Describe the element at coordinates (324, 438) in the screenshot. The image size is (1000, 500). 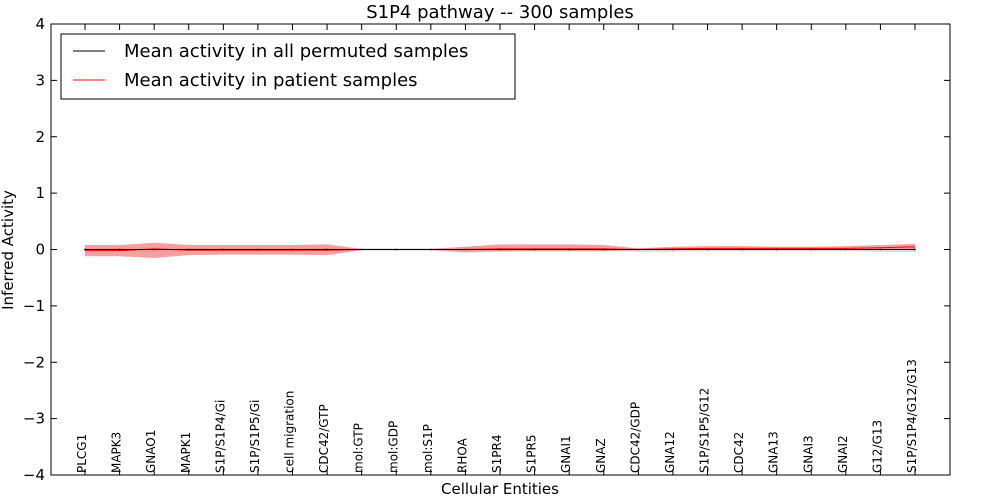
I see `x-category-label: CDC42/GTP` at that location.